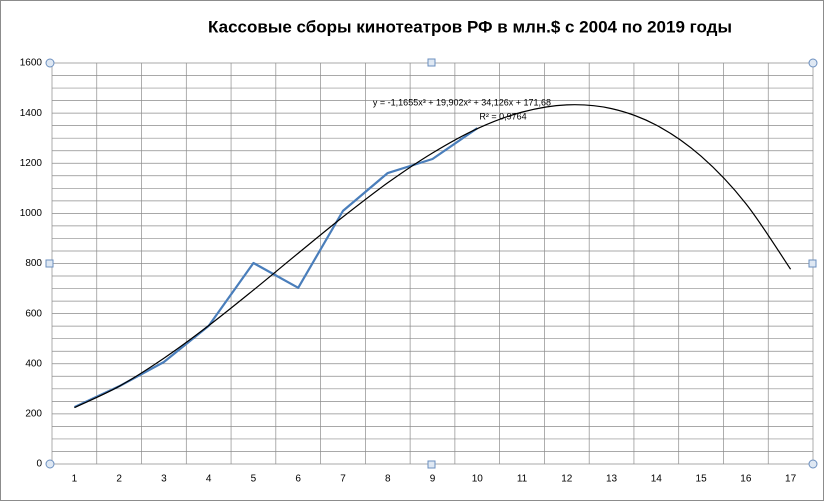 This screenshot has height=501, width=824. What do you see at coordinates (791, 479) in the screenshot?
I see `x-tick-label: 17` at bounding box center [791, 479].